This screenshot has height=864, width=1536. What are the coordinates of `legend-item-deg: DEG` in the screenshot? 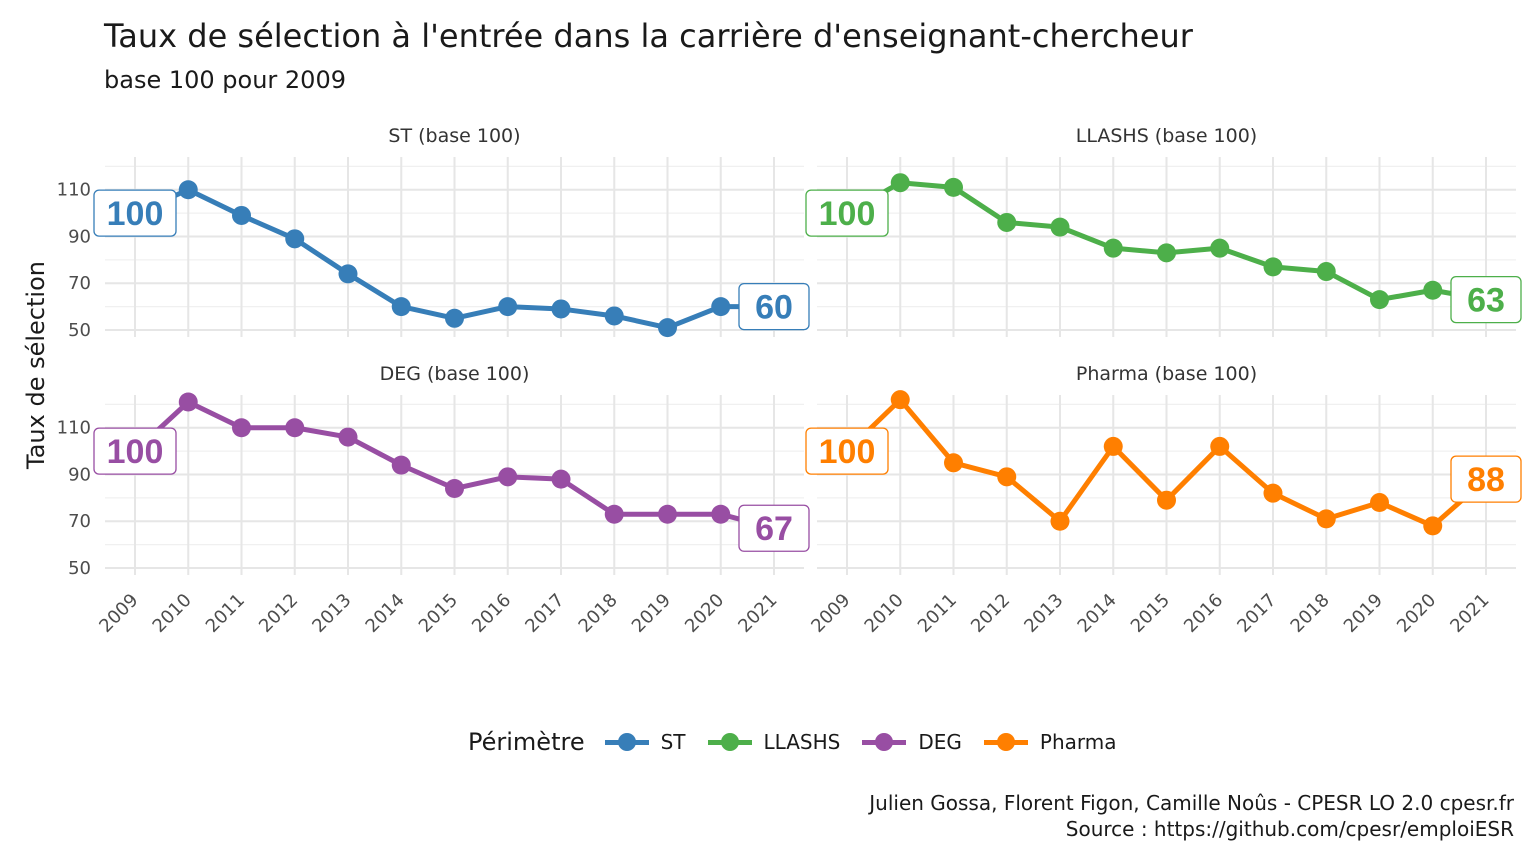 It's located at (912, 742).